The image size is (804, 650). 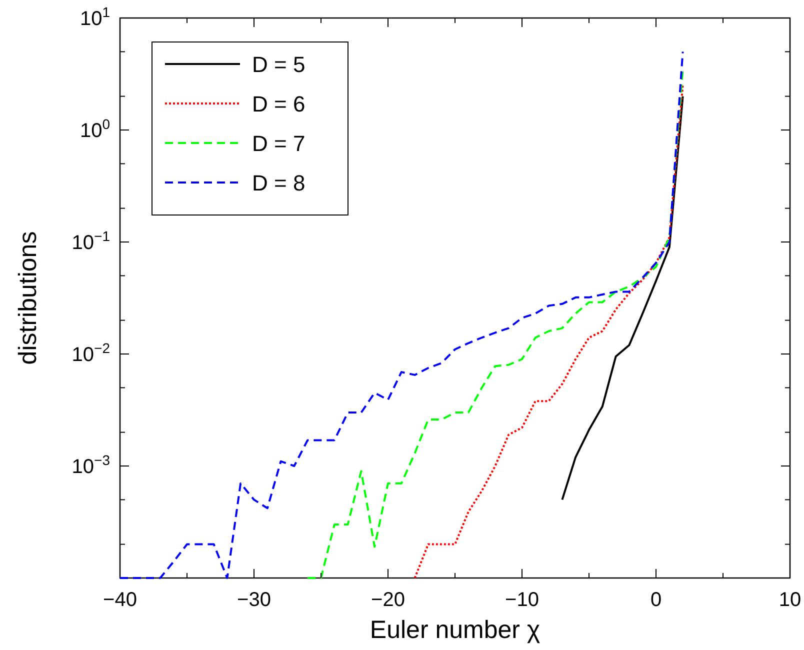 I want to click on x-tick-label: −40, so click(x=120, y=600).